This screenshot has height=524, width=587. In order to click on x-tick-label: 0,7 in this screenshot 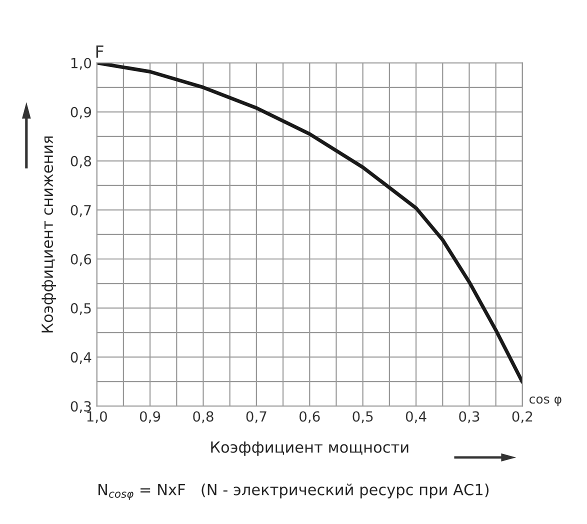, I will do `click(256, 417)`.